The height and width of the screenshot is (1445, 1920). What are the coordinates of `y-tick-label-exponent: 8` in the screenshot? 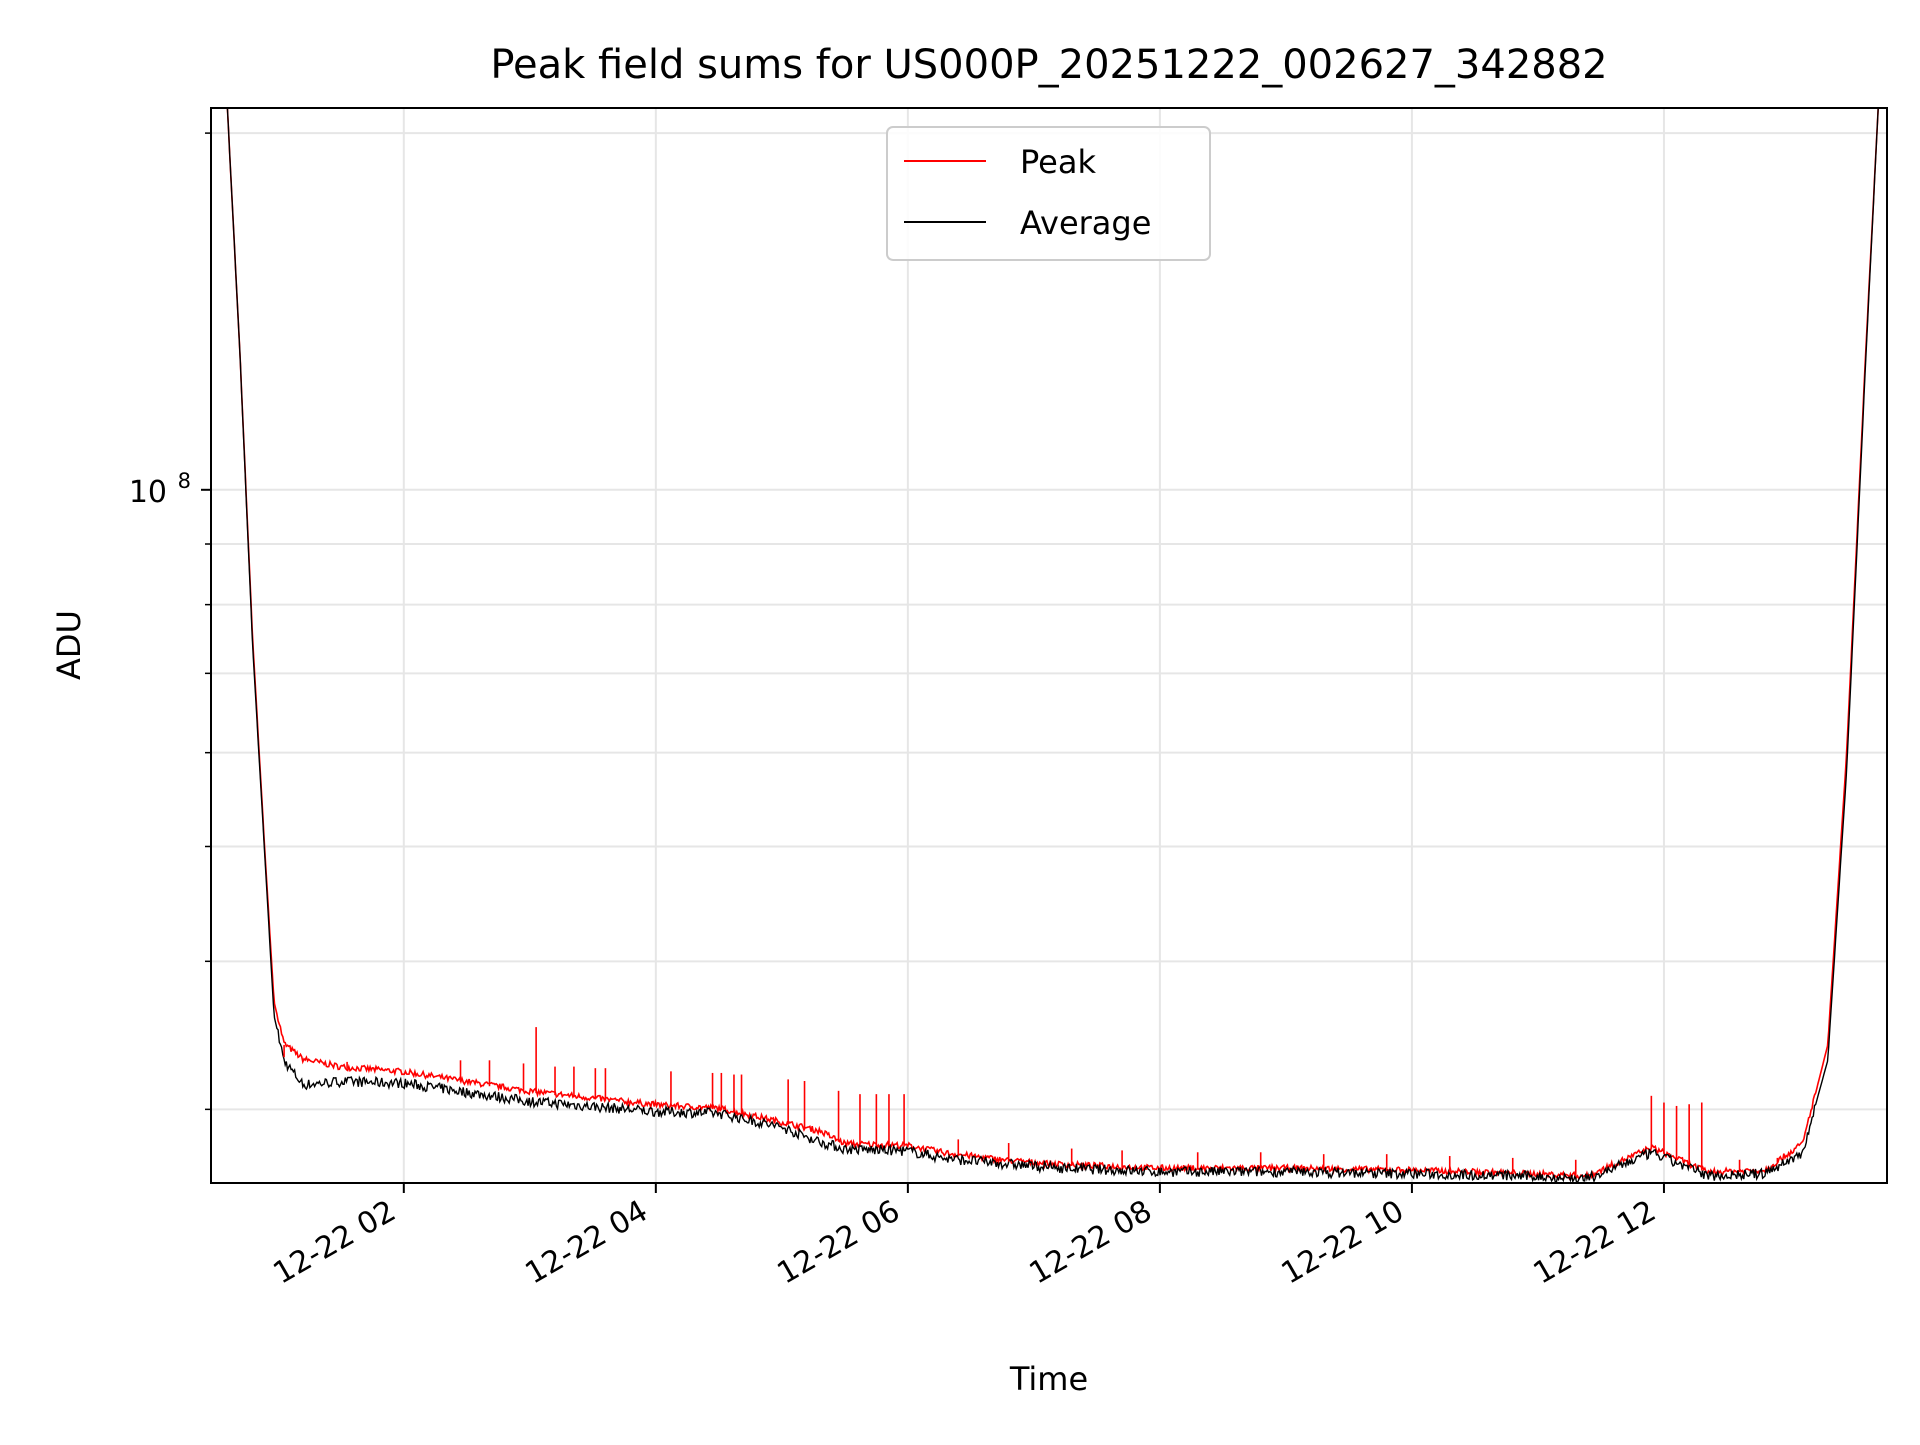 It's located at (184, 481).